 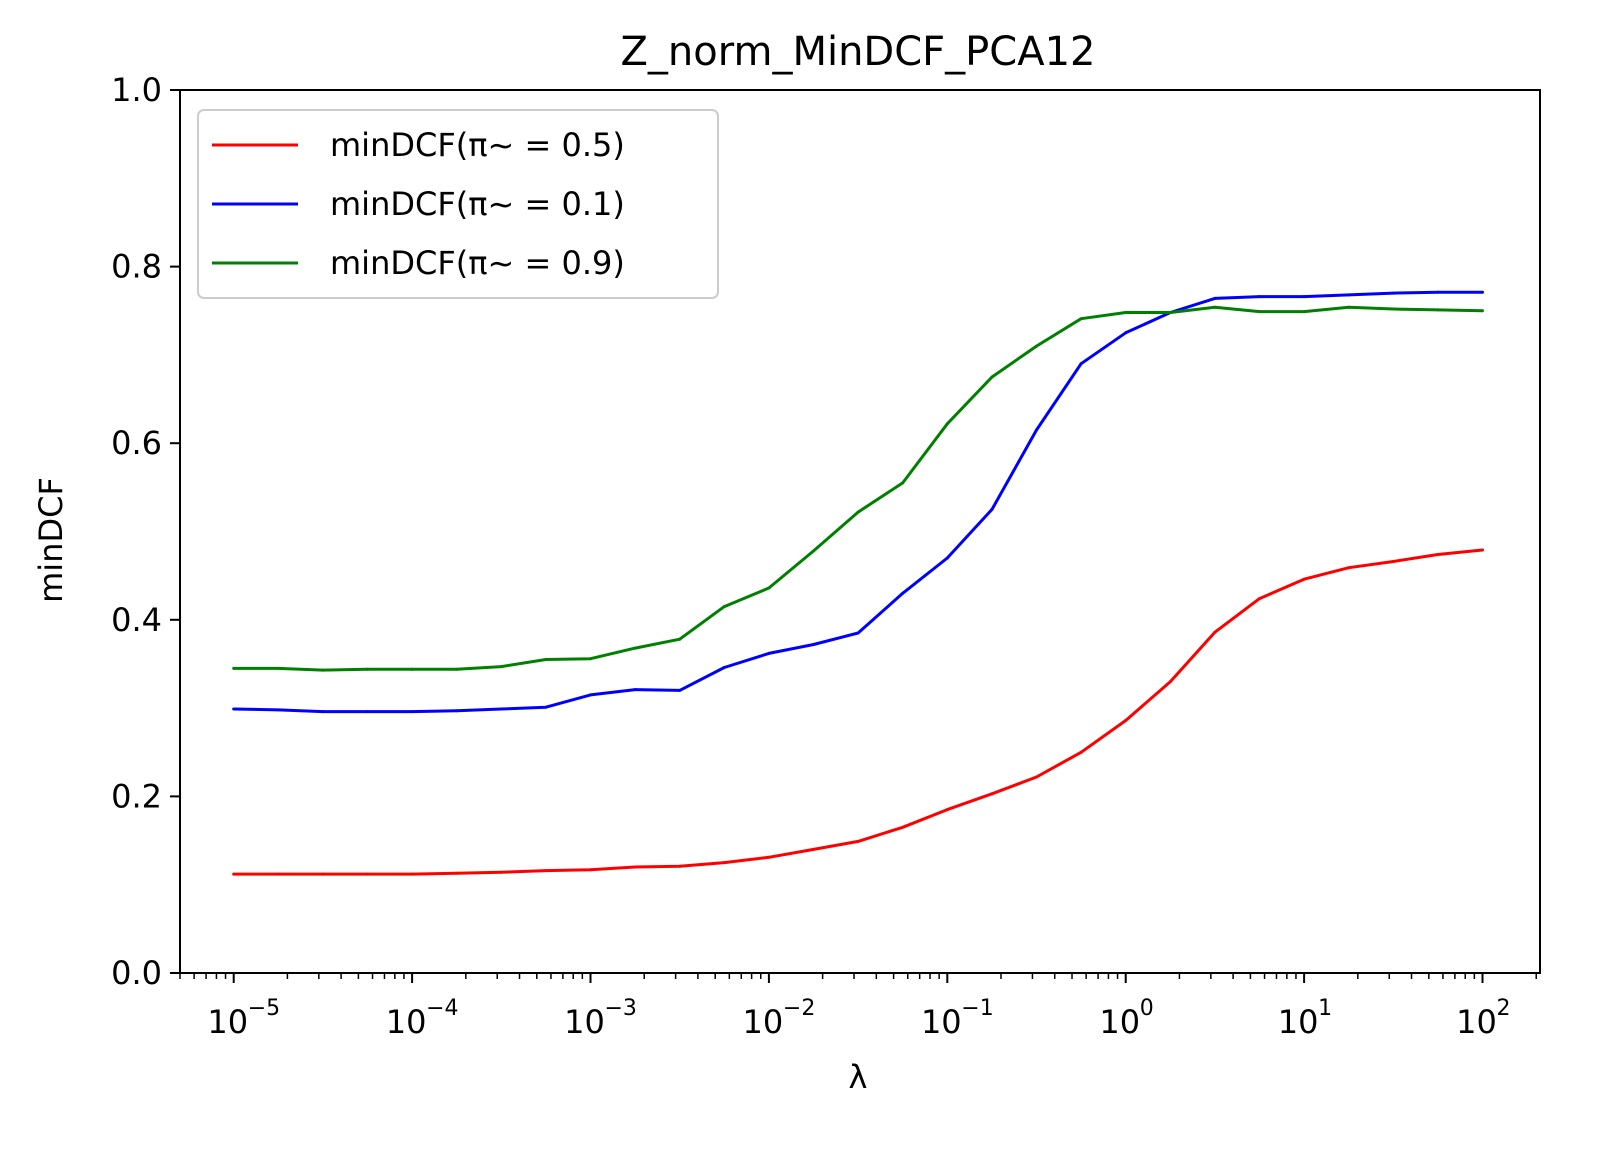 I want to click on y-tick-label: 0.0, so click(x=136, y=973).